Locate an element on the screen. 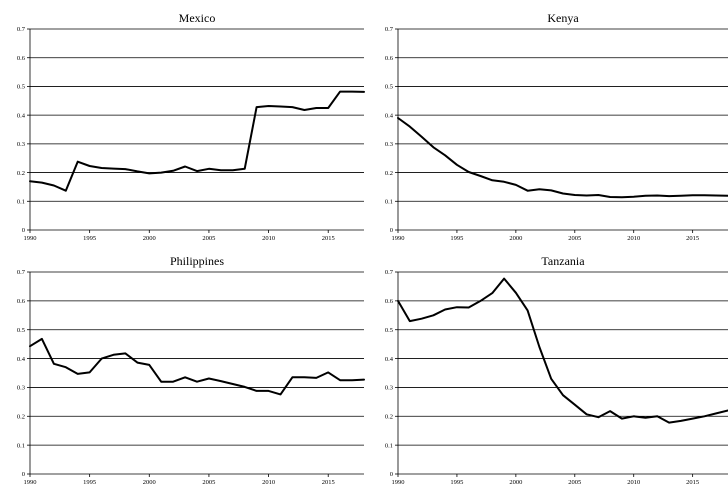 The image size is (728, 489). series-line-kenya is located at coordinates (562, 158).